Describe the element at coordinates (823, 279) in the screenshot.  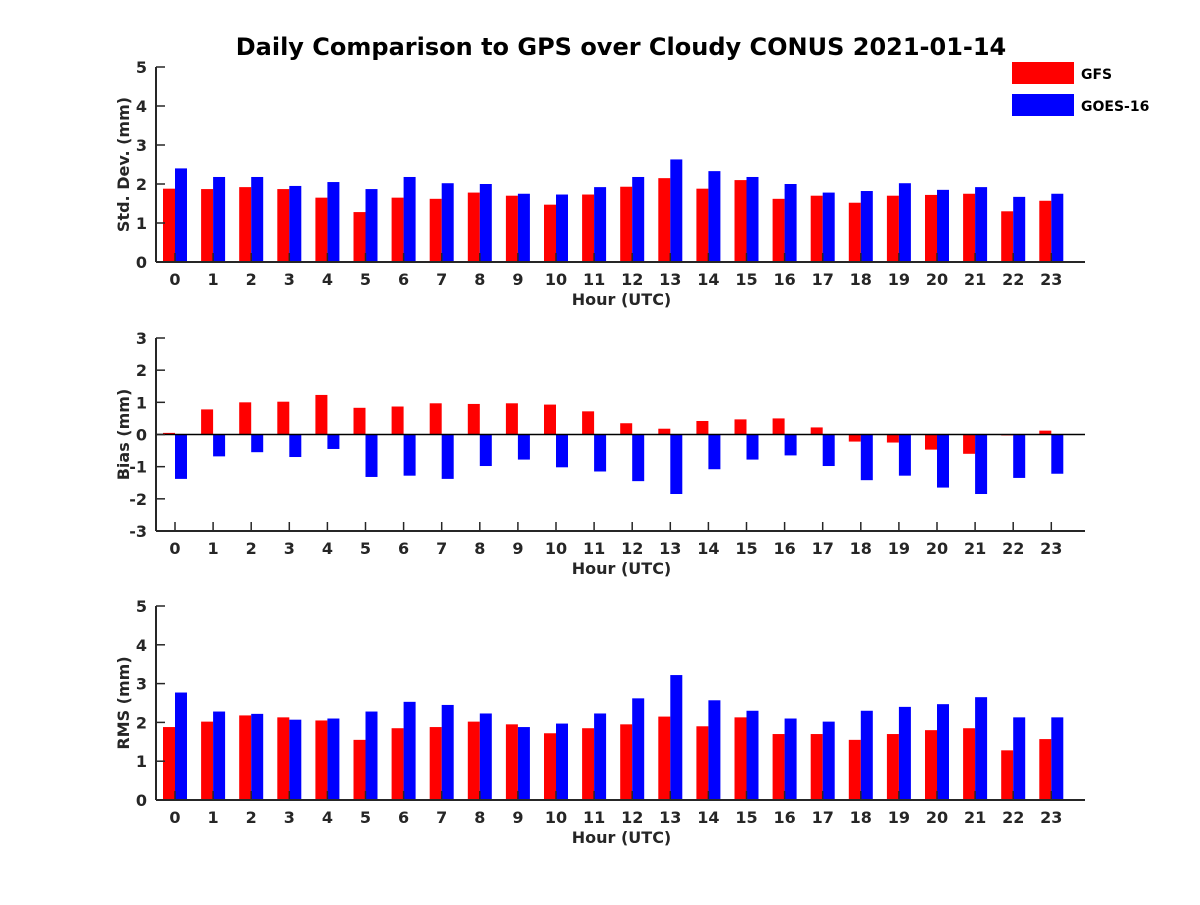
I see `x-tick-label-stddev-17: 17` at that location.